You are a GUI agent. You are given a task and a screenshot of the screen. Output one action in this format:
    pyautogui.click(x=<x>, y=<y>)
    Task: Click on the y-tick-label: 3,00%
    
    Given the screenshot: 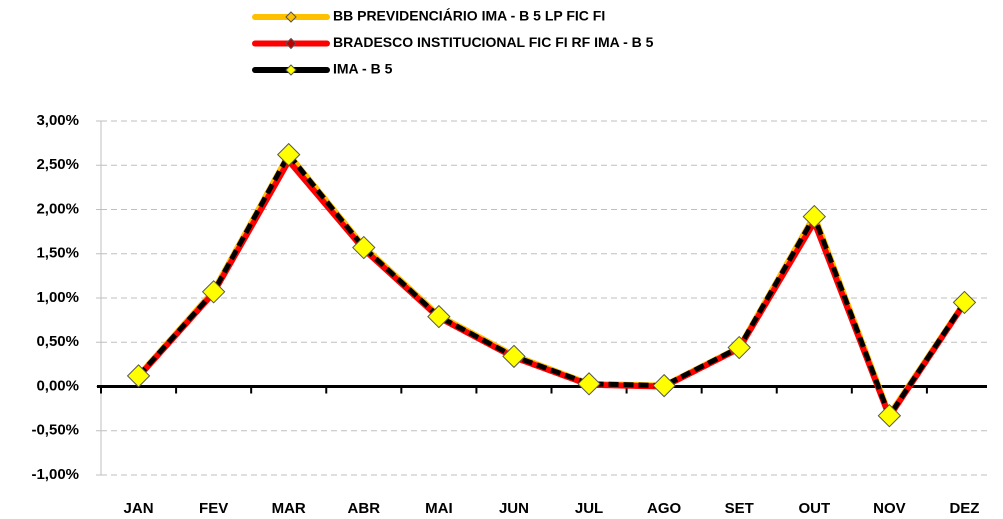 What is the action you would take?
    pyautogui.click(x=57, y=120)
    